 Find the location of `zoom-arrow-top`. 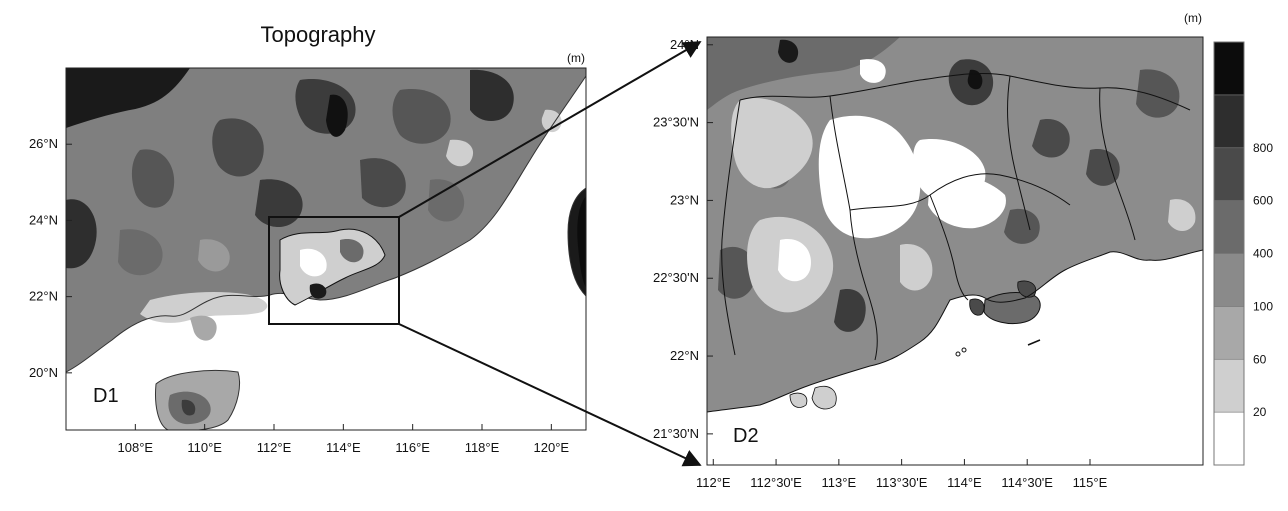

zoom-arrow-top is located at coordinates (550, 129).